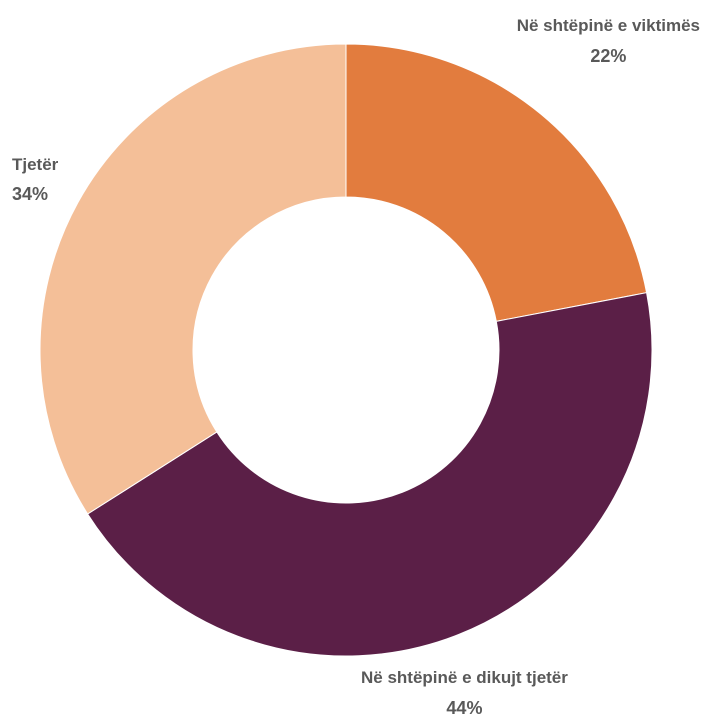 The width and height of the screenshot is (702, 721). What do you see at coordinates (608, 56) in the screenshot?
I see `slice-percent-label: 22%` at bounding box center [608, 56].